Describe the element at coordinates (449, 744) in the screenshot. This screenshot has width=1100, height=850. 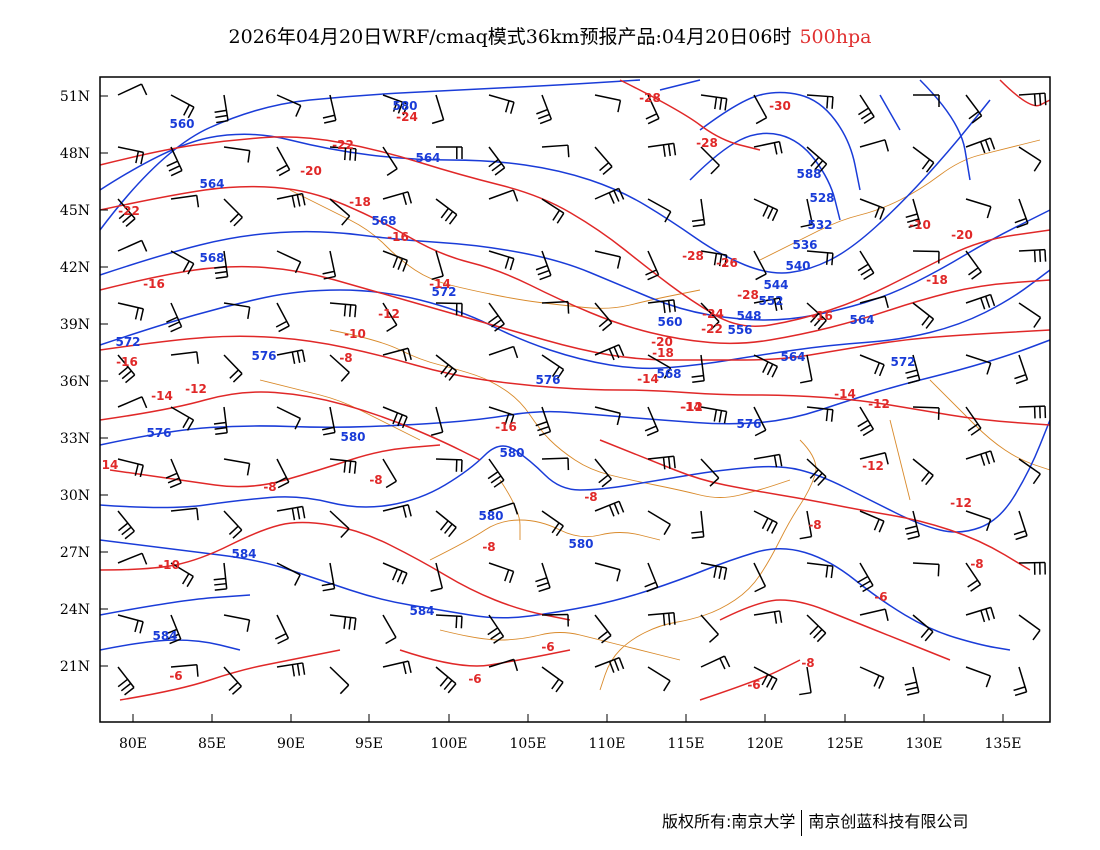
I see `lon-label: 100E` at that location.